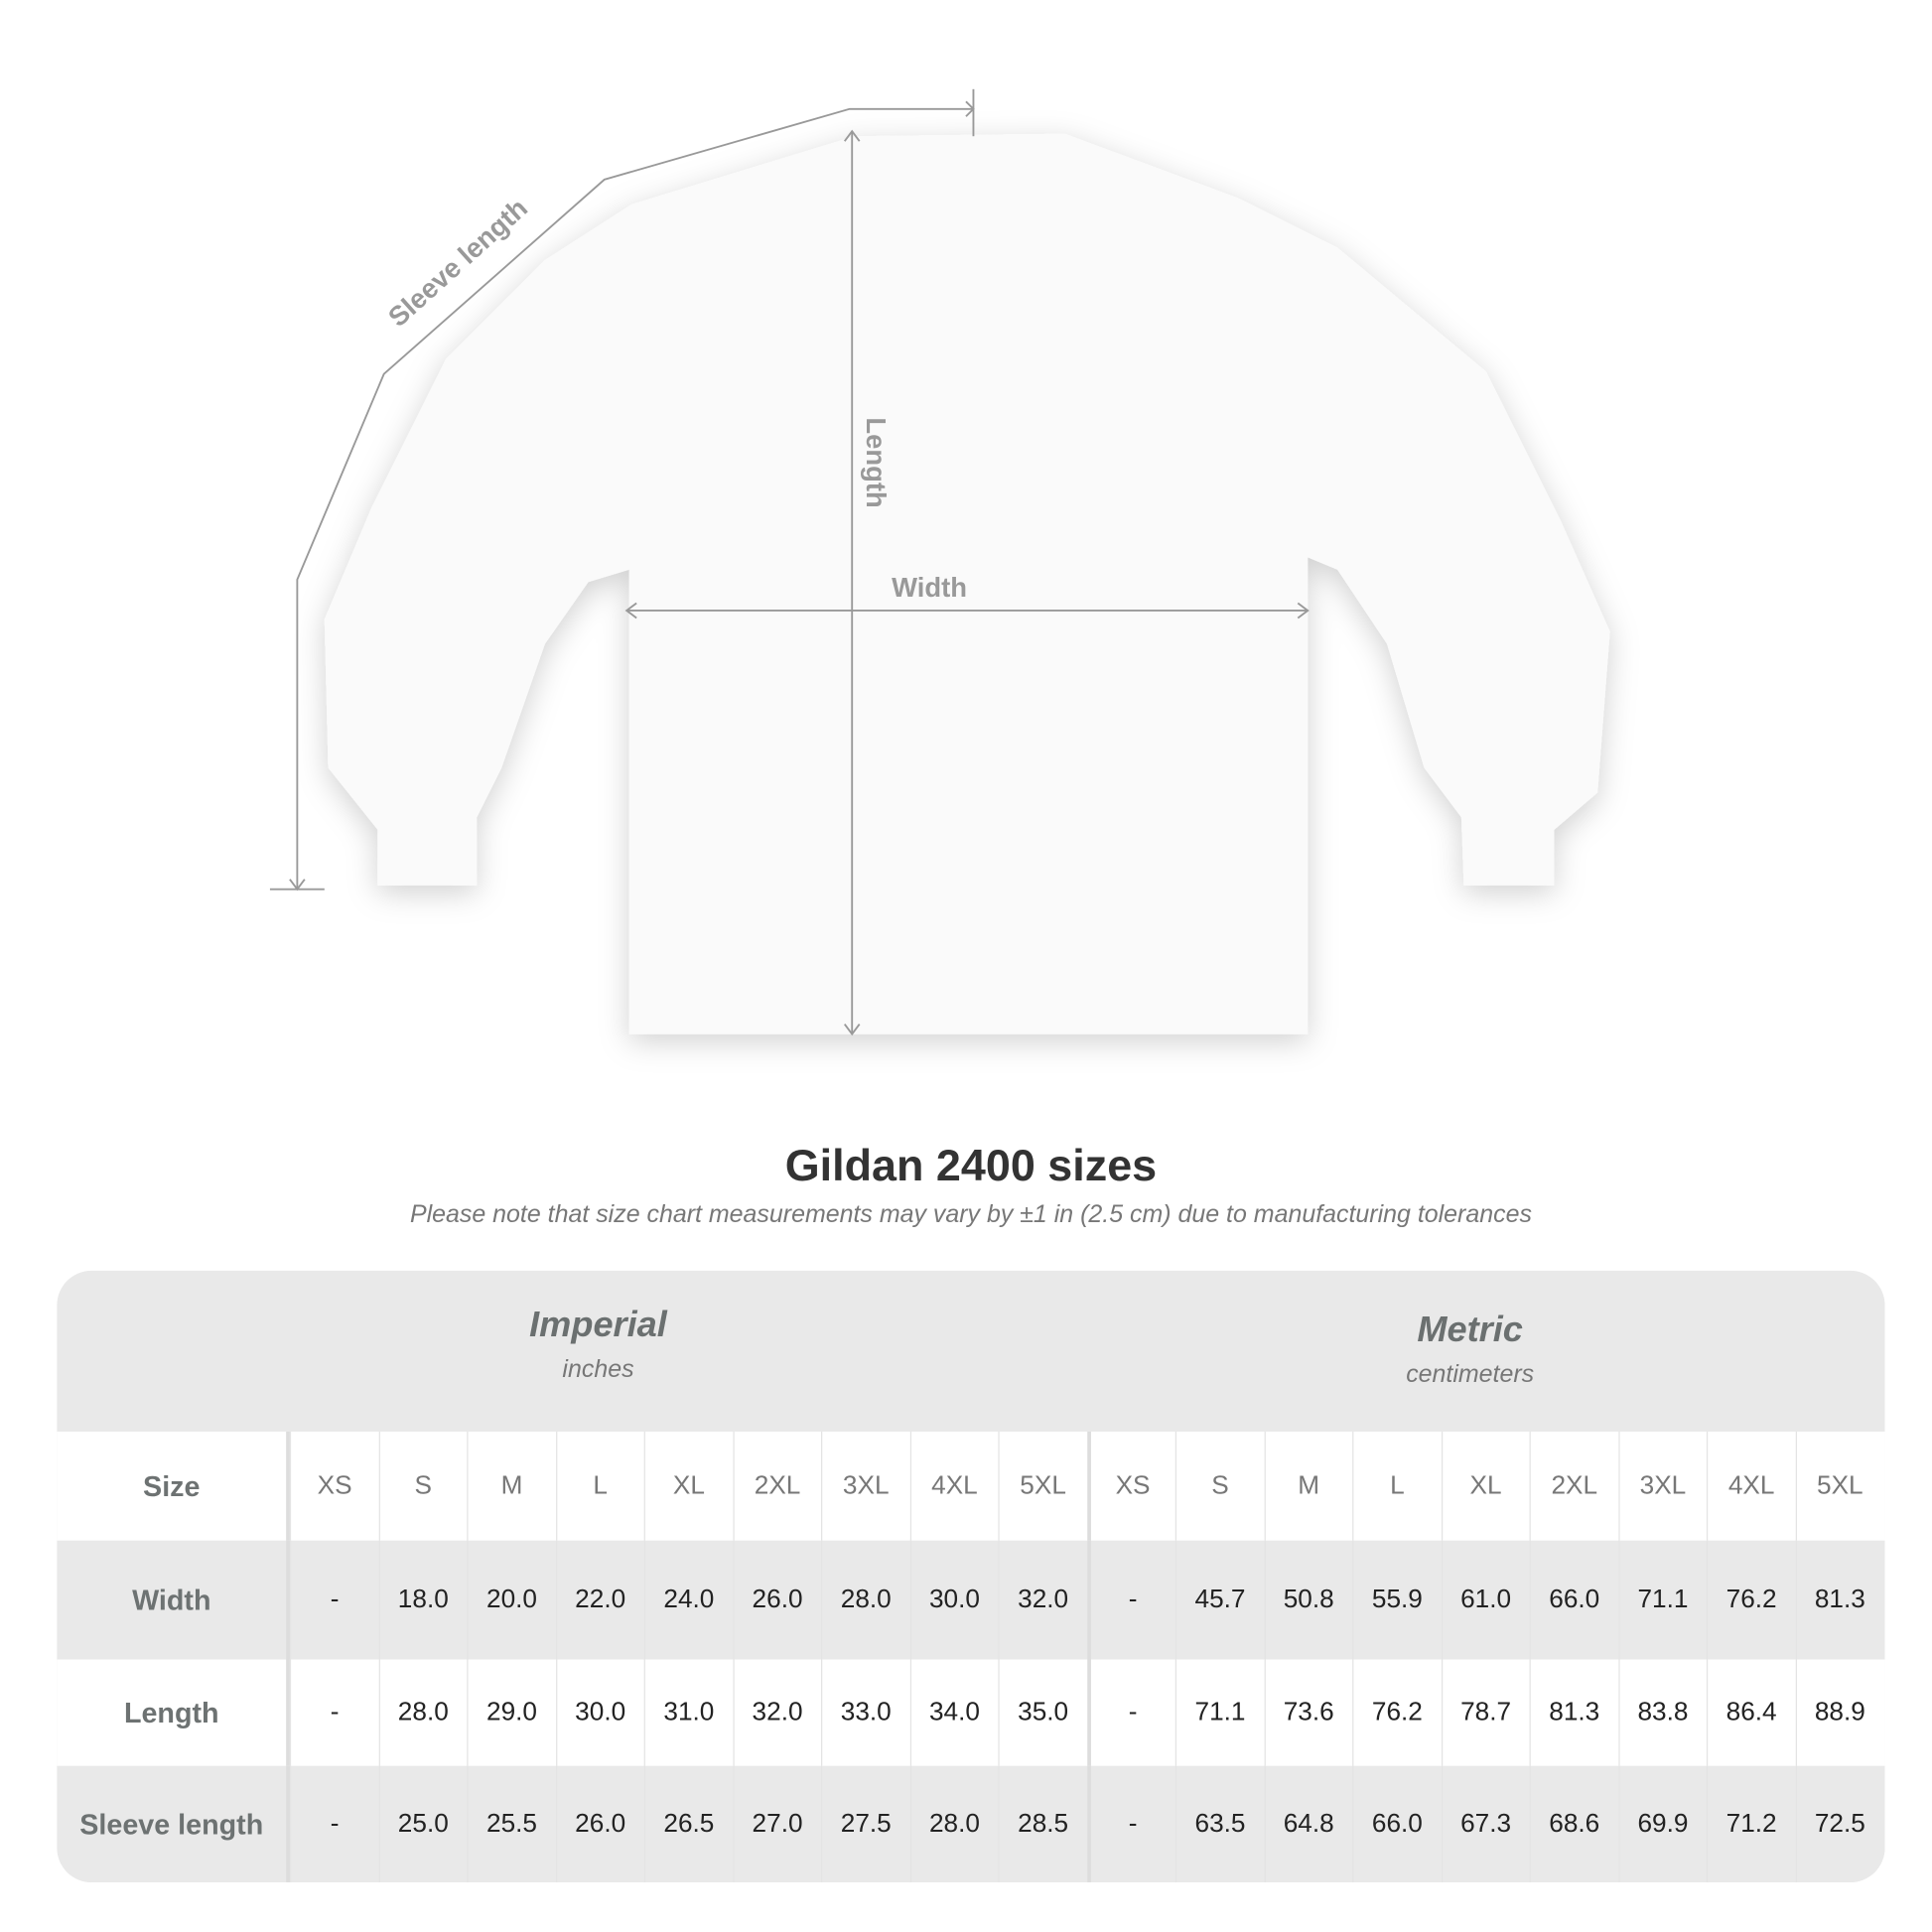 The image size is (1932, 1932). I want to click on table-cell: 50.8, so click(1308, 1600).